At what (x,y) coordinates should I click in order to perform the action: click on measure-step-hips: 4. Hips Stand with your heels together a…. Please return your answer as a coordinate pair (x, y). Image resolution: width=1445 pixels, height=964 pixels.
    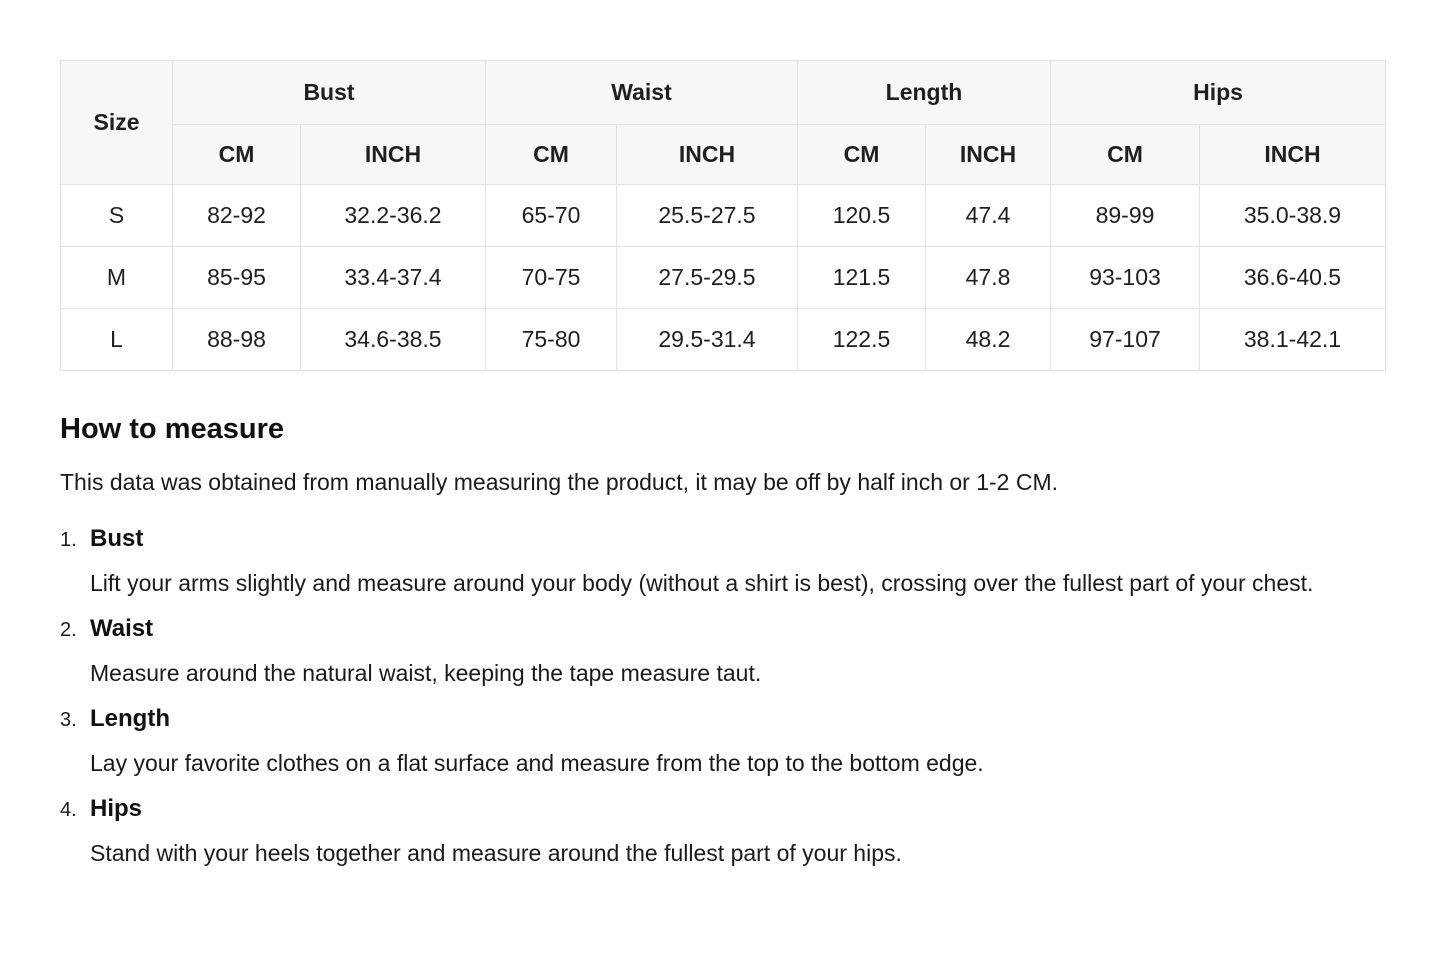
    Looking at the image, I should click on (722, 831).